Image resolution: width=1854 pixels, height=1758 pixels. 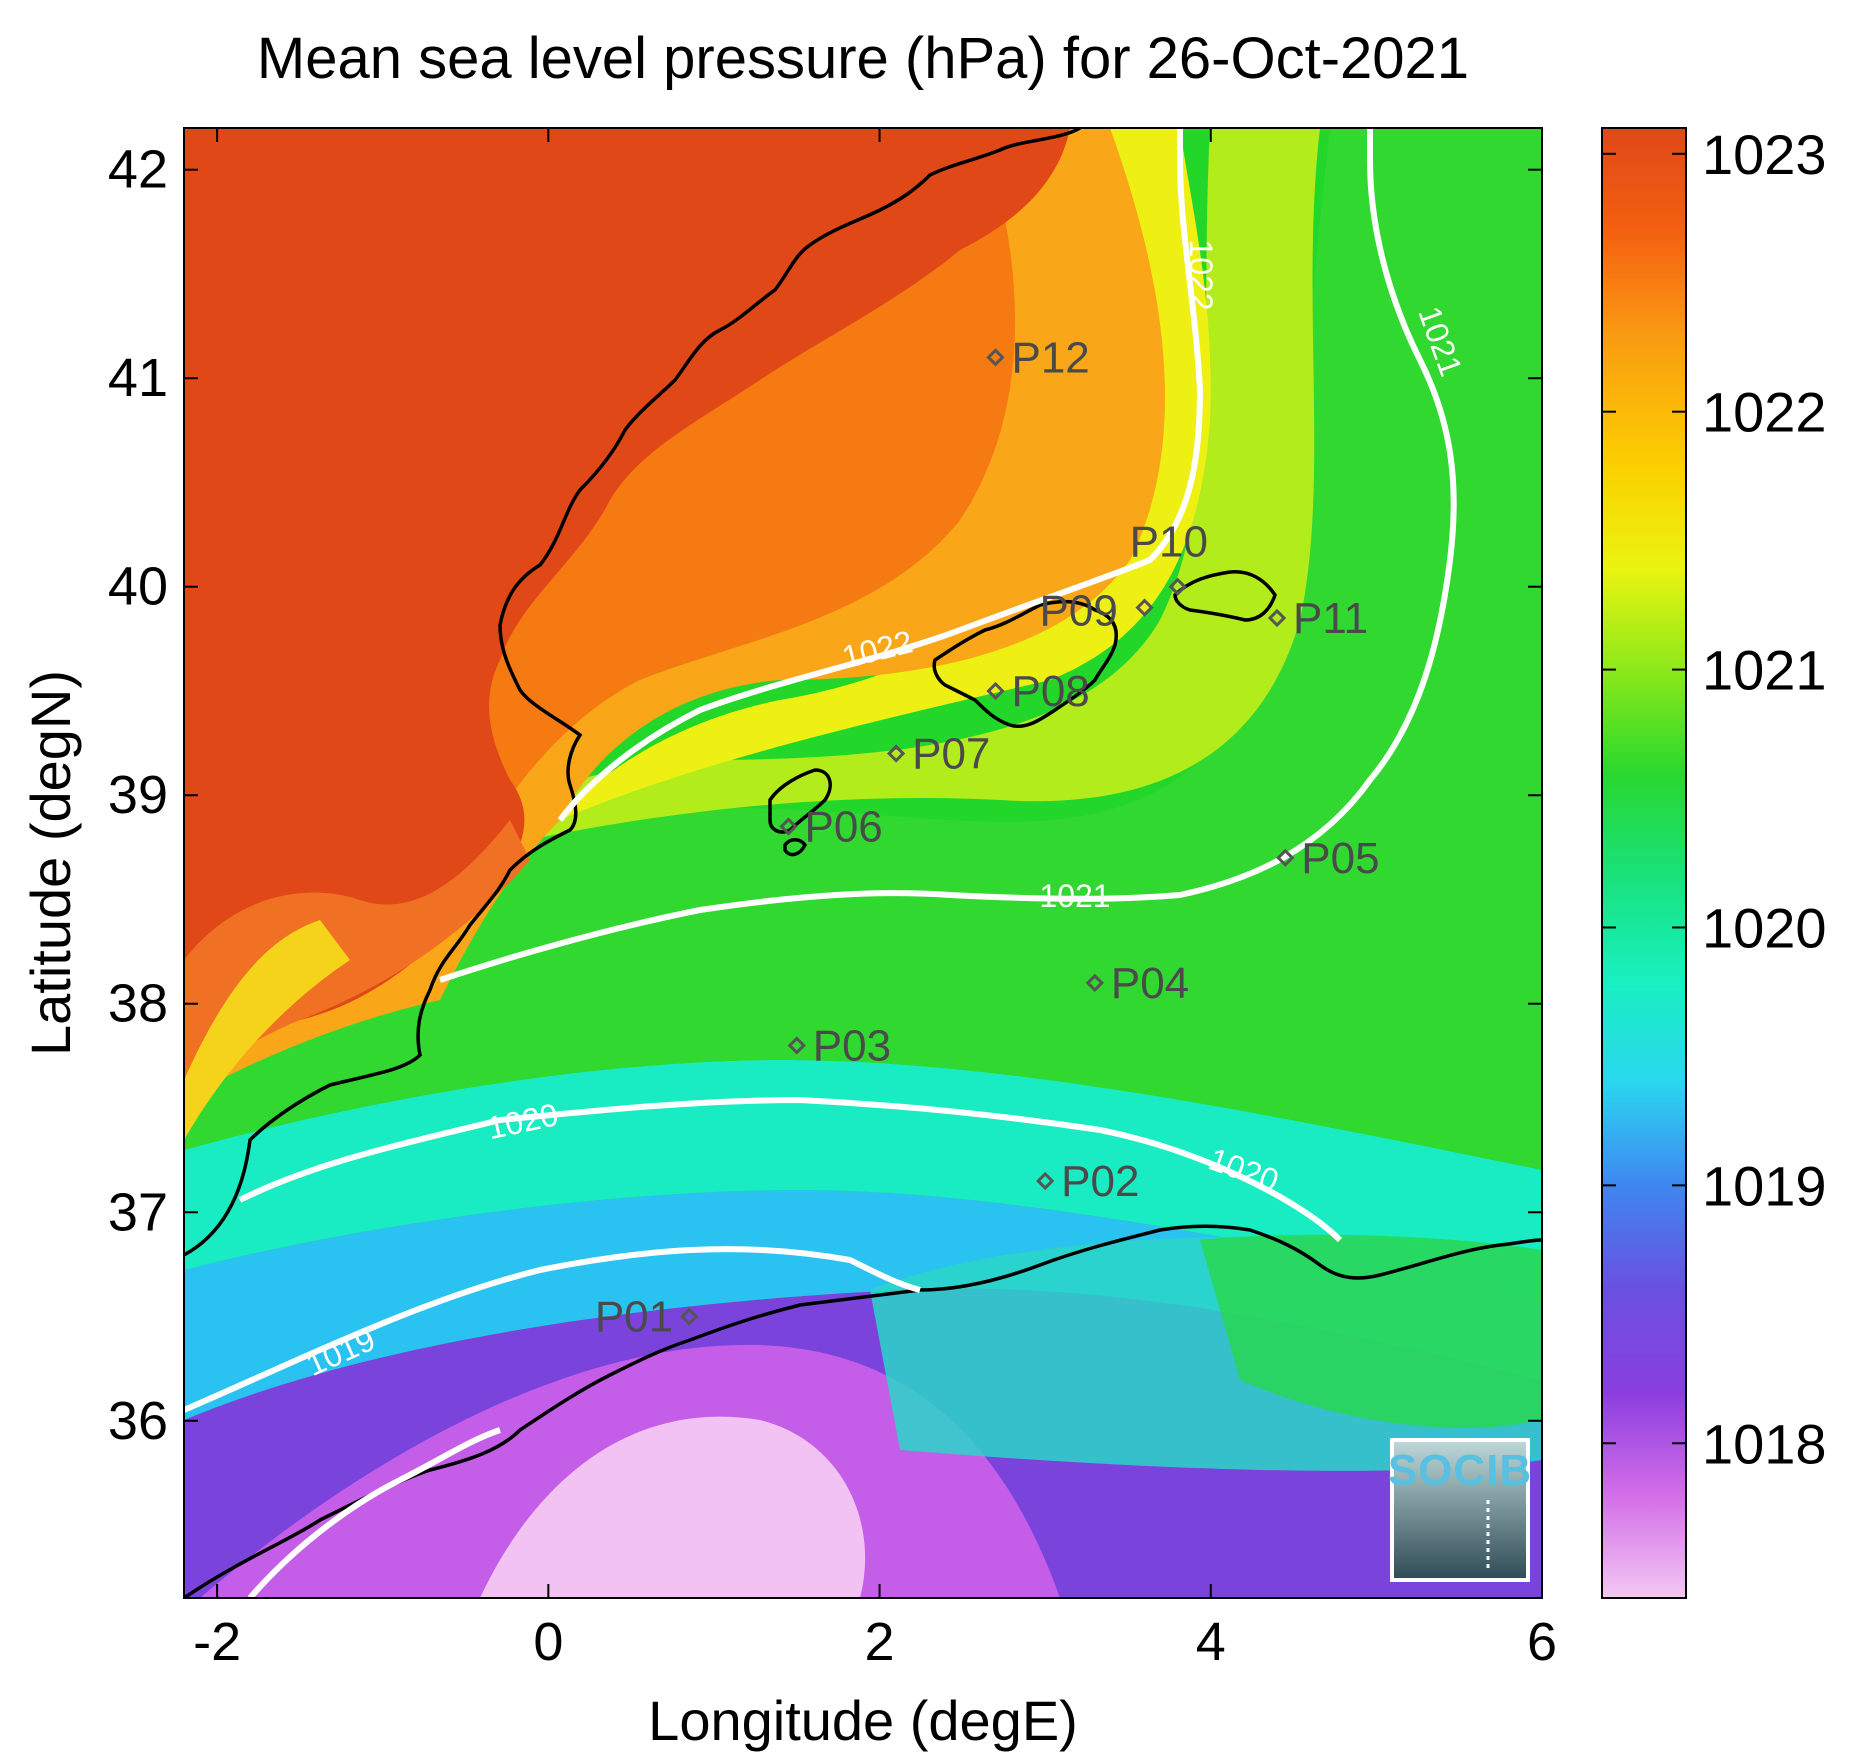 What do you see at coordinates (374, 1512) in the screenshot?
I see `isobar-1019-south` at bounding box center [374, 1512].